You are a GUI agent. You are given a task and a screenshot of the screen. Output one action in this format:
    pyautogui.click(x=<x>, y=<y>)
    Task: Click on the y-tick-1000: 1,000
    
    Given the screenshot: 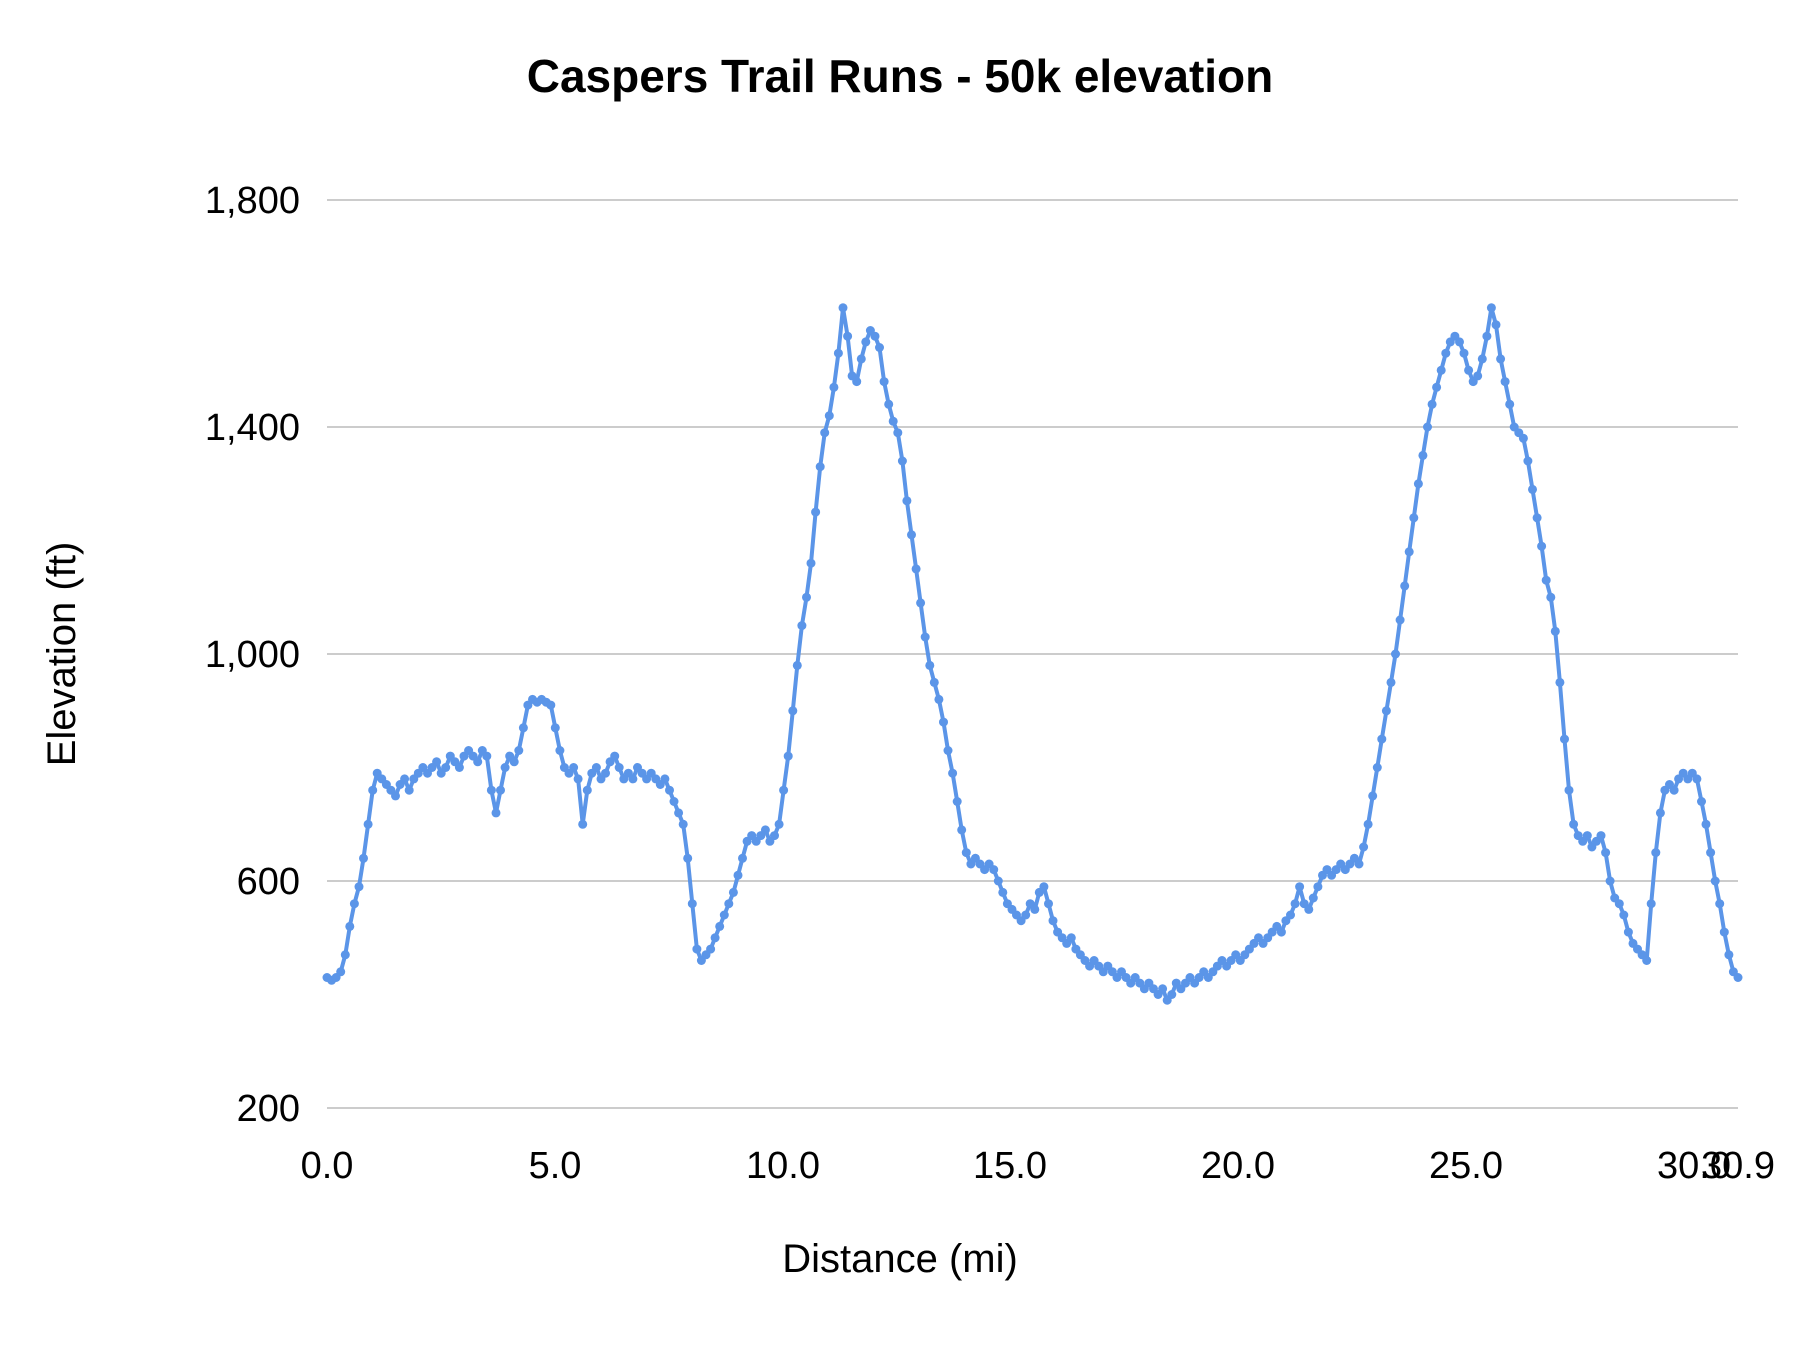 What is the action you would take?
    pyautogui.click(x=252, y=655)
    